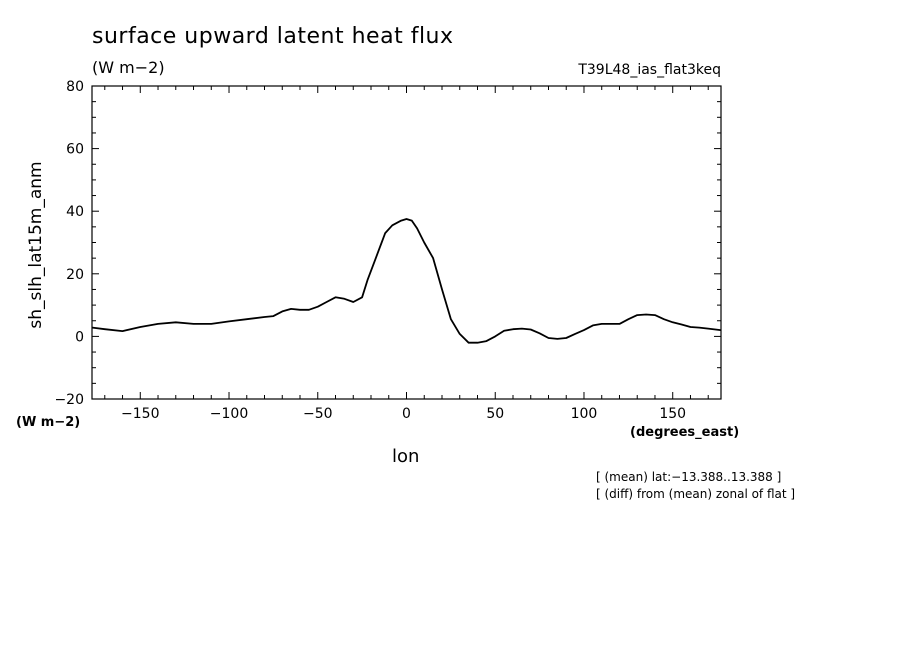 Image resolution: width=904 pixels, height=654 pixels. I want to click on x-tick-label: 100, so click(584, 414).